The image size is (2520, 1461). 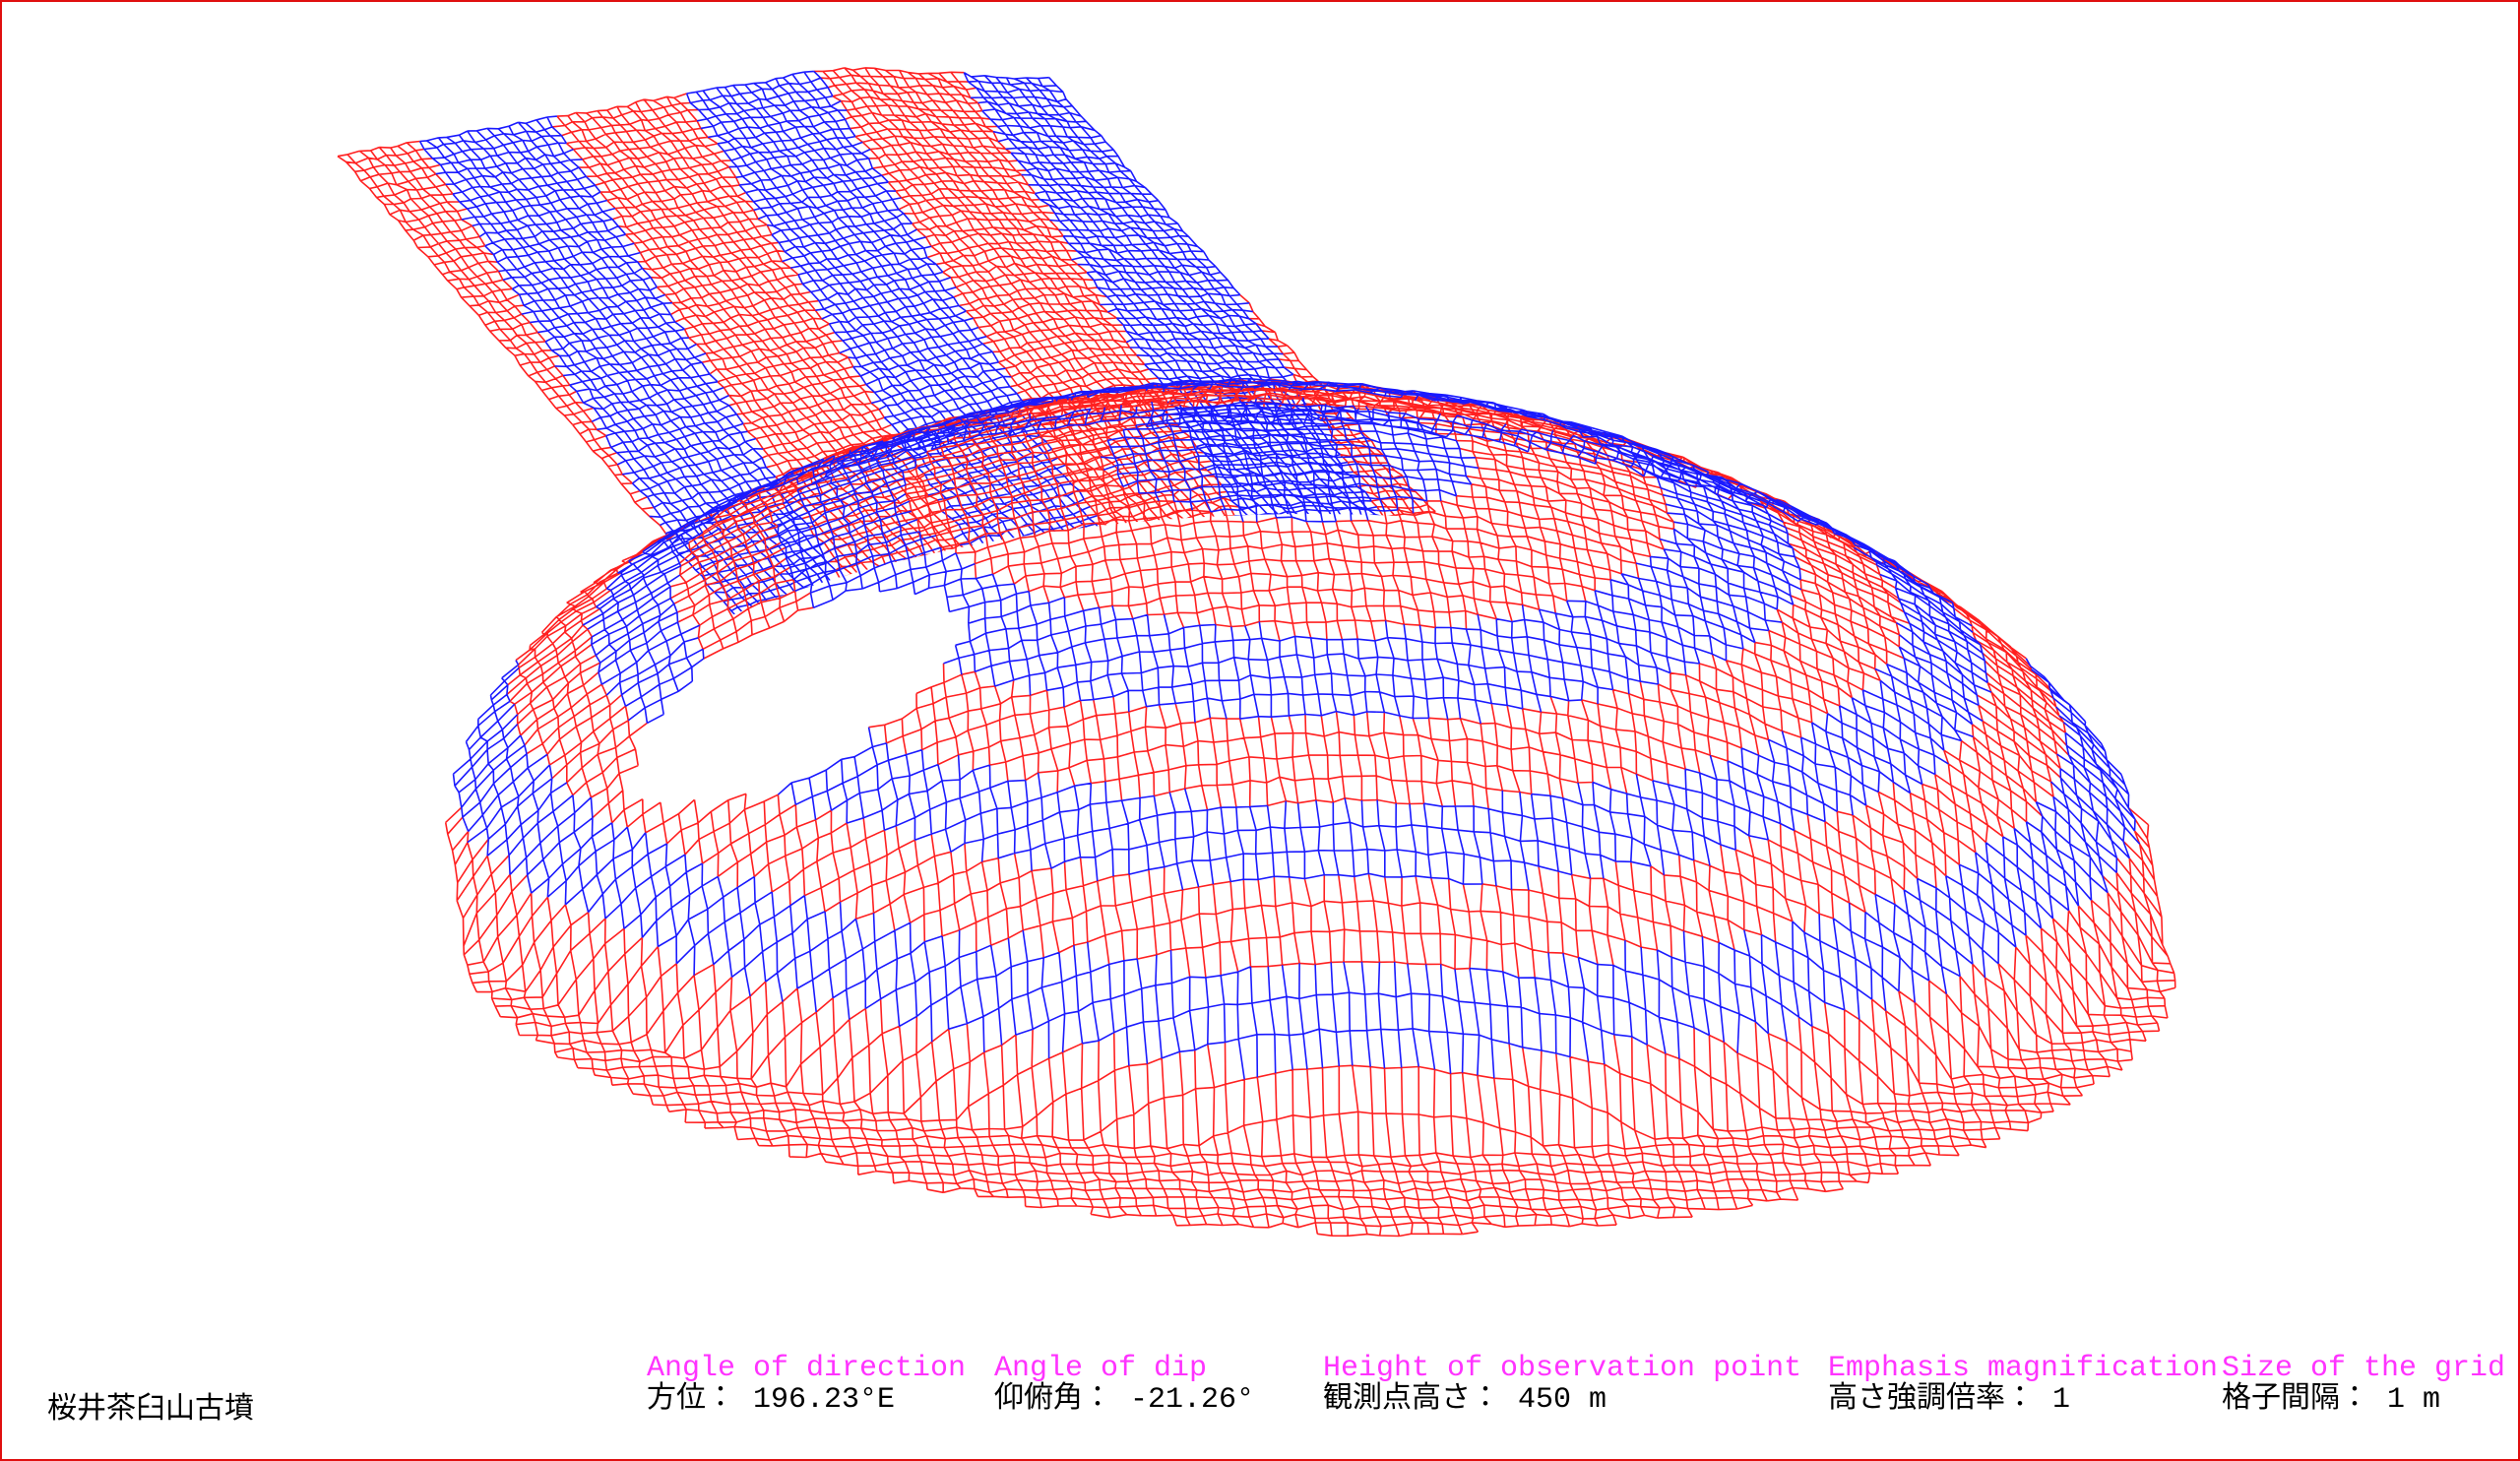 What do you see at coordinates (807, 1368) in the screenshot?
I see `parameter-label: Angle of direction` at bounding box center [807, 1368].